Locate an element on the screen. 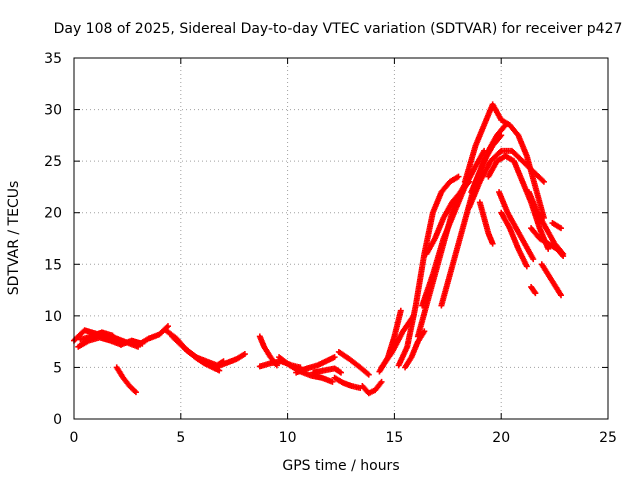 The height and width of the screenshot is (480, 640). x-tick-label: 10 is located at coordinates (288, 438).